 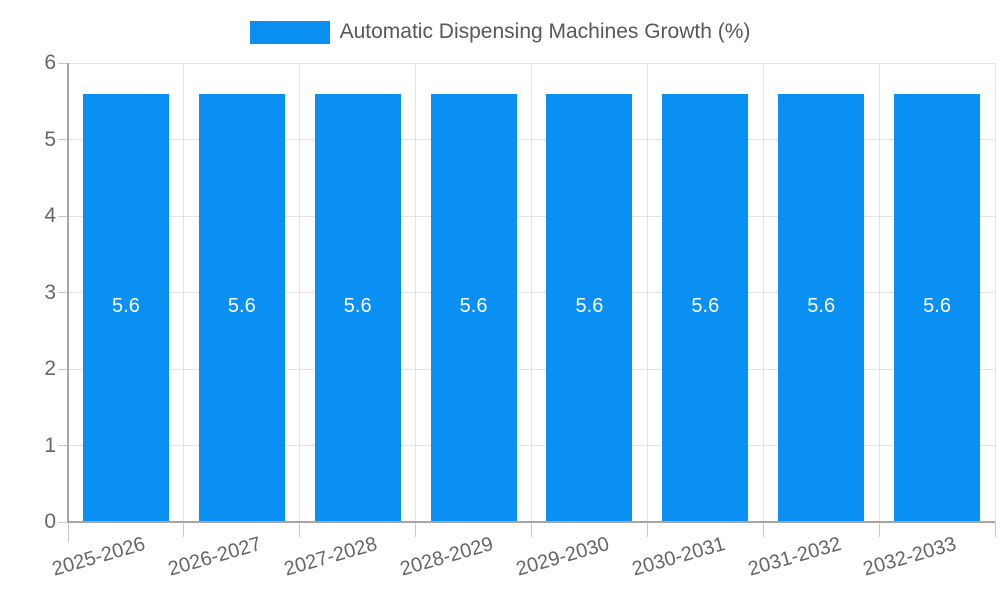 I want to click on x-tick-label: 2032-2033, so click(x=910, y=557).